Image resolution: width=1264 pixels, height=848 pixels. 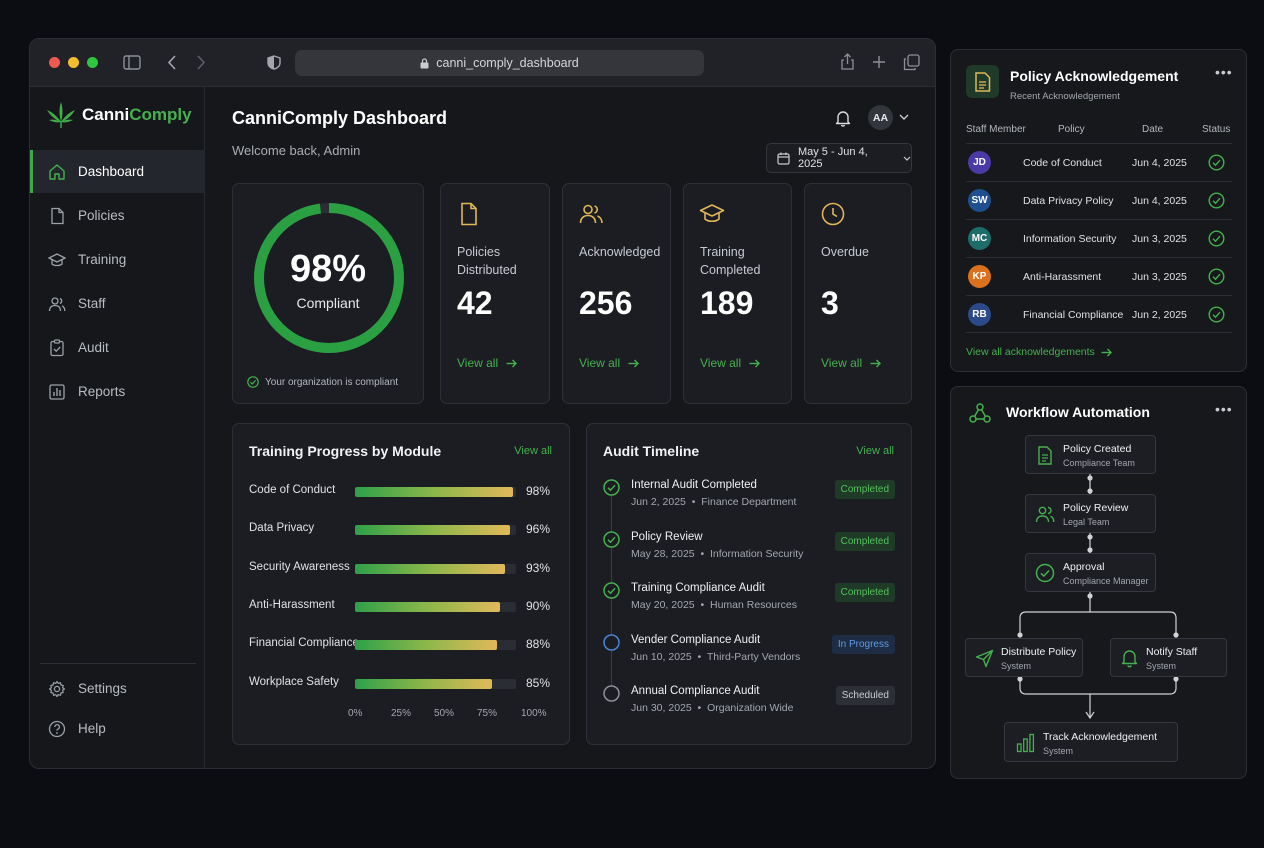 What do you see at coordinates (1039, 352) in the screenshot?
I see `view-all-acknowledgements-link: View all acknowledgements` at bounding box center [1039, 352].